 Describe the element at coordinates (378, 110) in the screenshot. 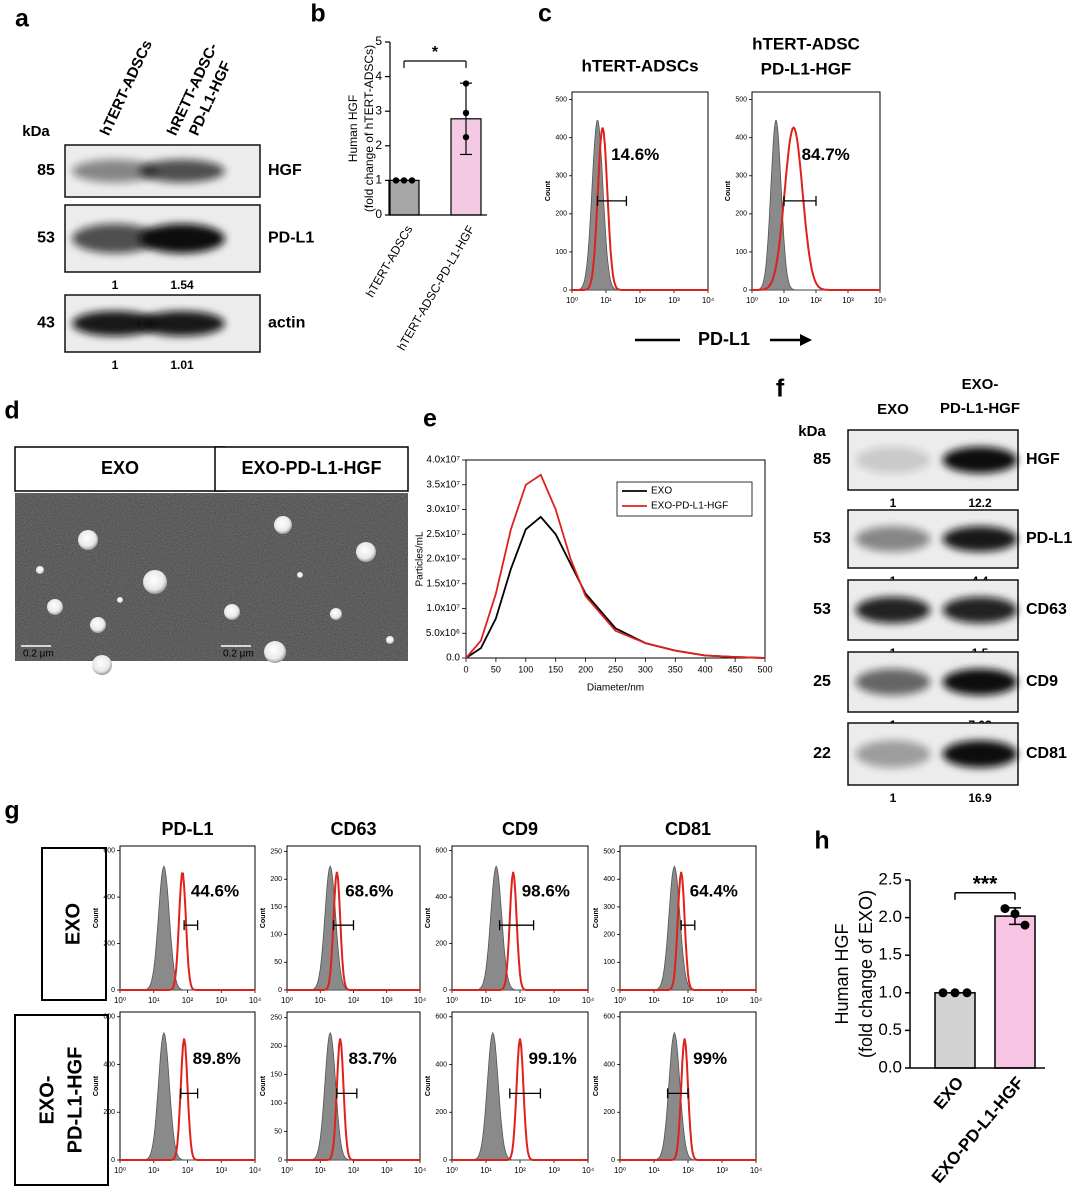

I see `y-tick-label: 3` at that location.